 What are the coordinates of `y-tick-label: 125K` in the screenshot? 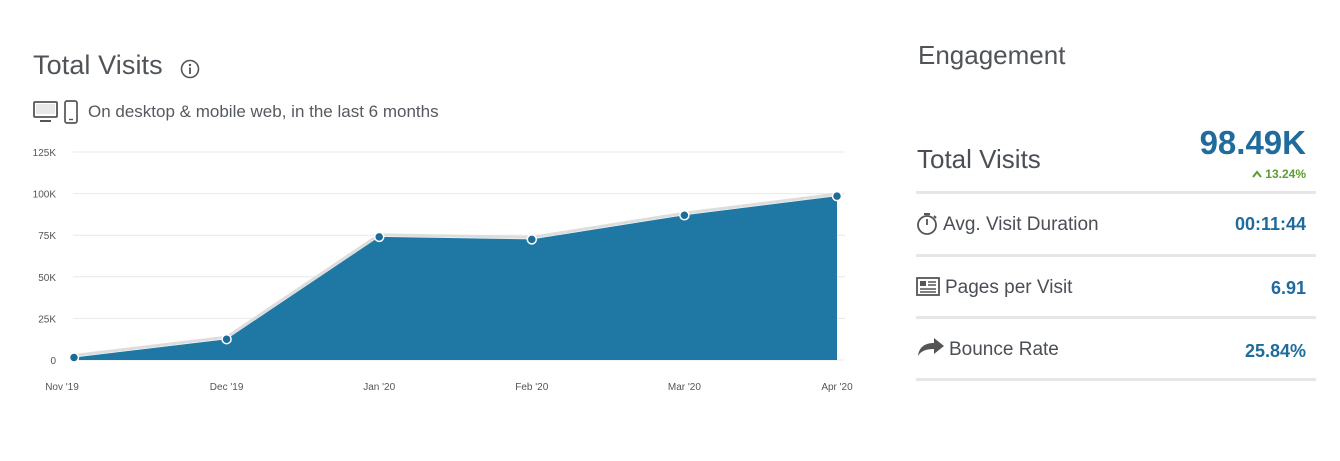 It's located at (45, 153).